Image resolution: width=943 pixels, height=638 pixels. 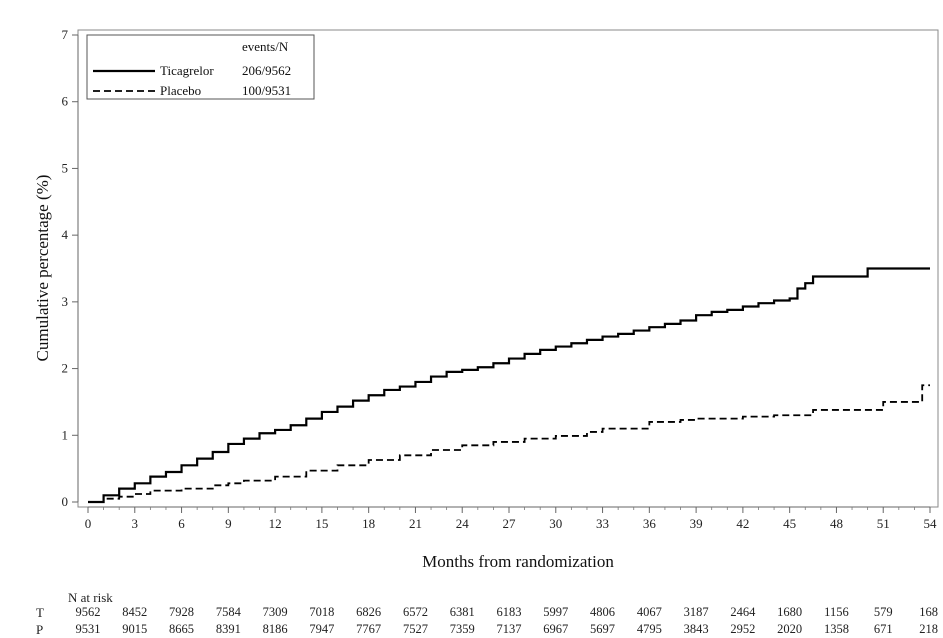 I want to click on at-risk-cell-p: 8665, so click(x=182, y=629).